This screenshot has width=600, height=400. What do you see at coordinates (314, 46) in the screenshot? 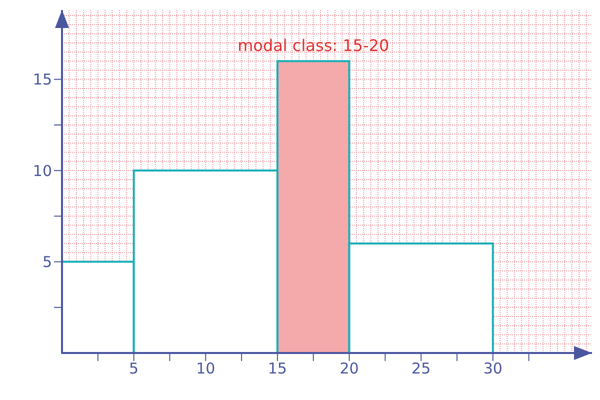
I see `annotation: modal class: 15-20` at bounding box center [314, 46].